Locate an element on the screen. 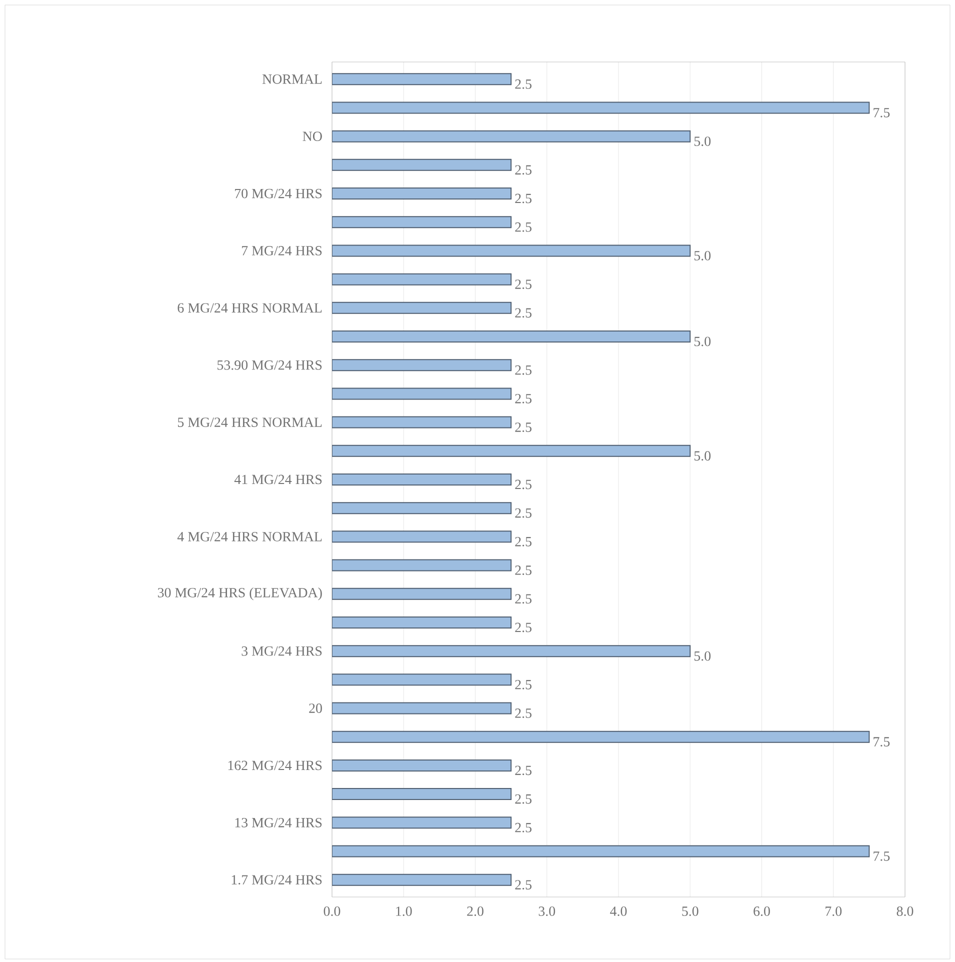 The width and height of the screenshot is (955, 962). y-tick-label: 20 is located at coordinates (315, 708).